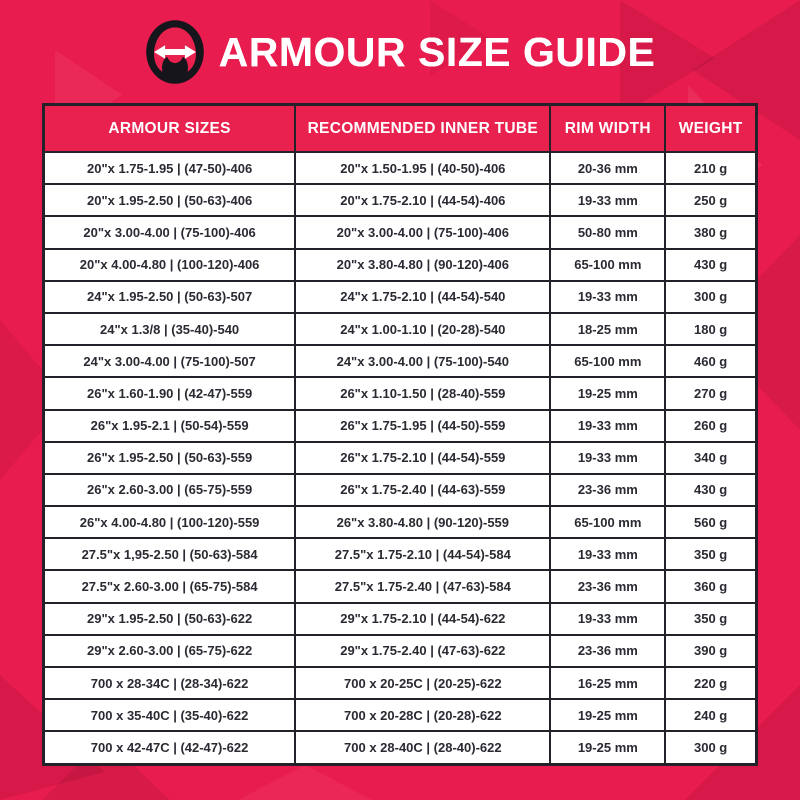  Describe the element at coordinates (169, 168) in the screenshot. I see `armour-size-cell: 20"x 1.75-1.95 | (47-50)-406` at that location.